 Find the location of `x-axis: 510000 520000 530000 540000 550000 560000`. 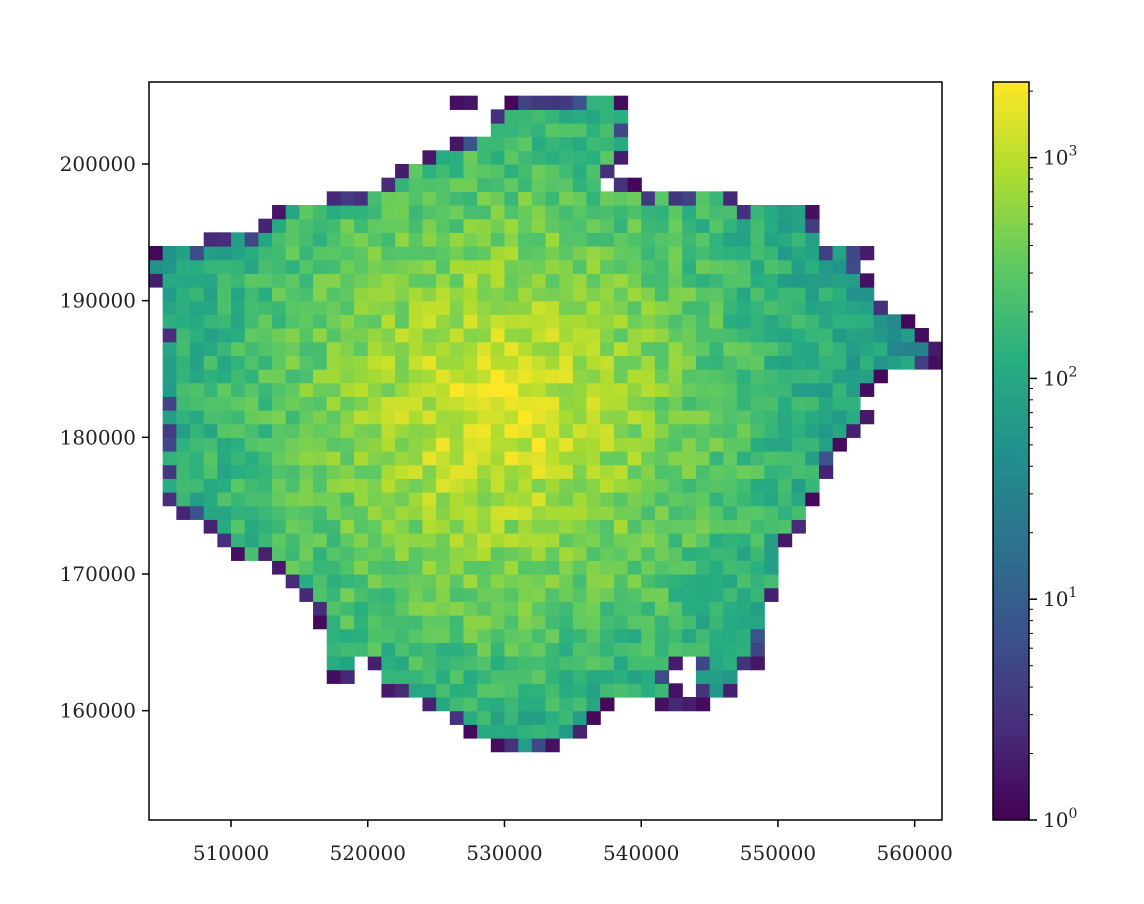

x-axis: 510000 520000 530000 540000 550000 560000 is located at coordinates (573, 842).